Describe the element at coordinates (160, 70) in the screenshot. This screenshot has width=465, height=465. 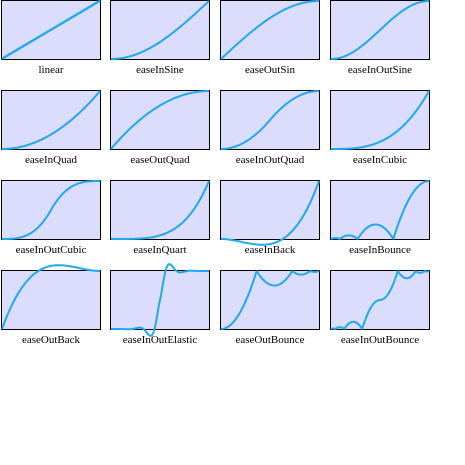
I see `easing-label: easeInSine` at that location.